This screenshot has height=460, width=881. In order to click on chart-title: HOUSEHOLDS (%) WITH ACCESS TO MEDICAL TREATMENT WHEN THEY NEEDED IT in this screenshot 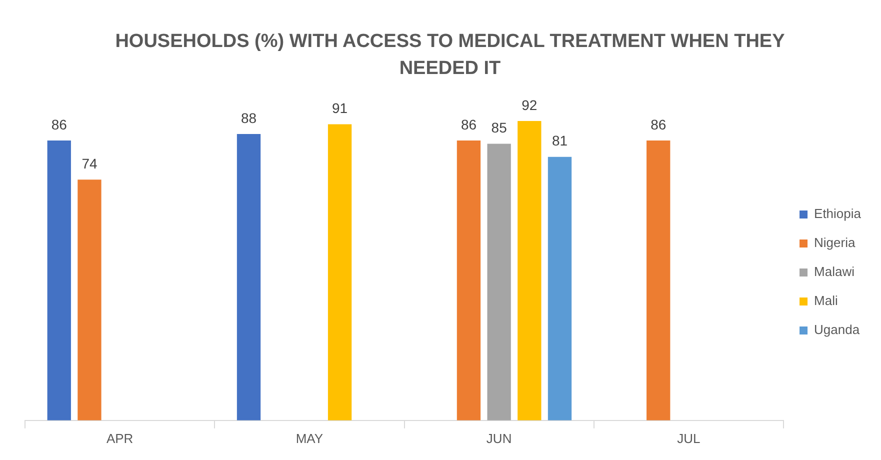, I will do `click(450, 55)`.